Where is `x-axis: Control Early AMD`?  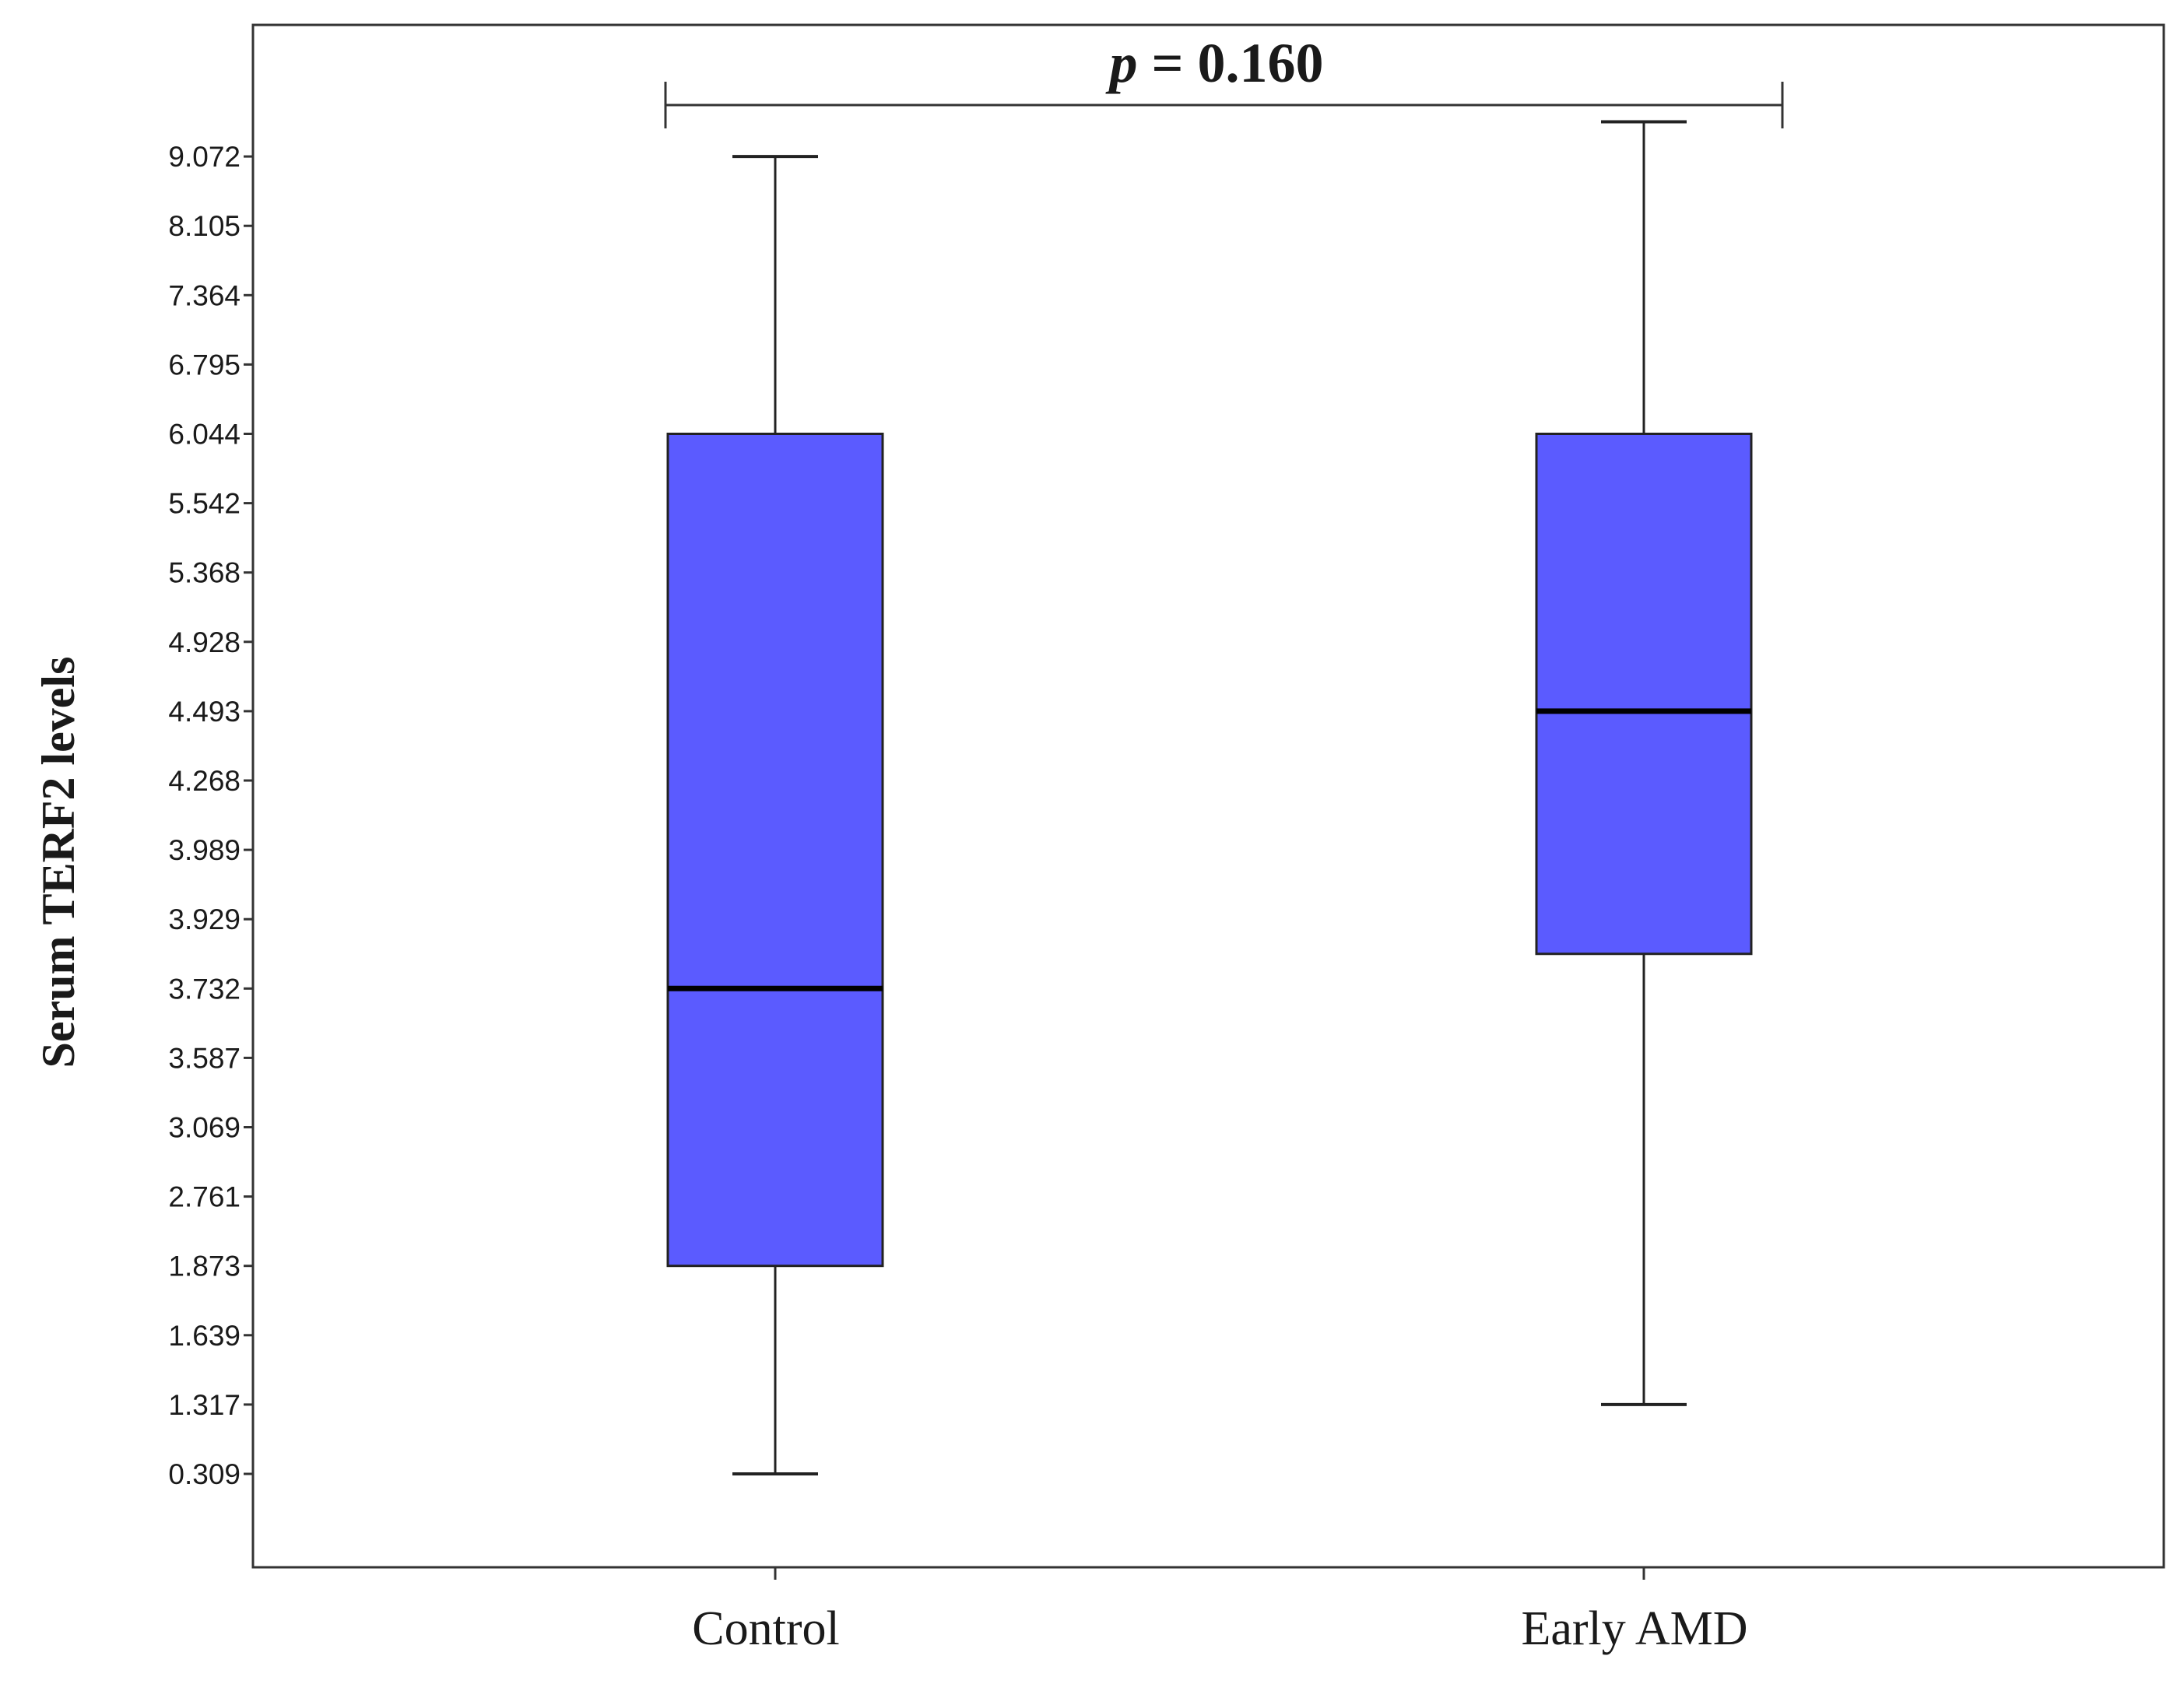
x-axis: Control Early AMD is located at coordinates (1220, 1611).